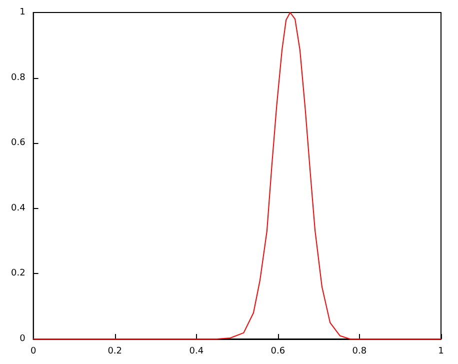 This screenshot has height=364, width=458. Describe the element at coordinates (33, 351) in the screenshot. I see `x-tick-label: 0` at that location.